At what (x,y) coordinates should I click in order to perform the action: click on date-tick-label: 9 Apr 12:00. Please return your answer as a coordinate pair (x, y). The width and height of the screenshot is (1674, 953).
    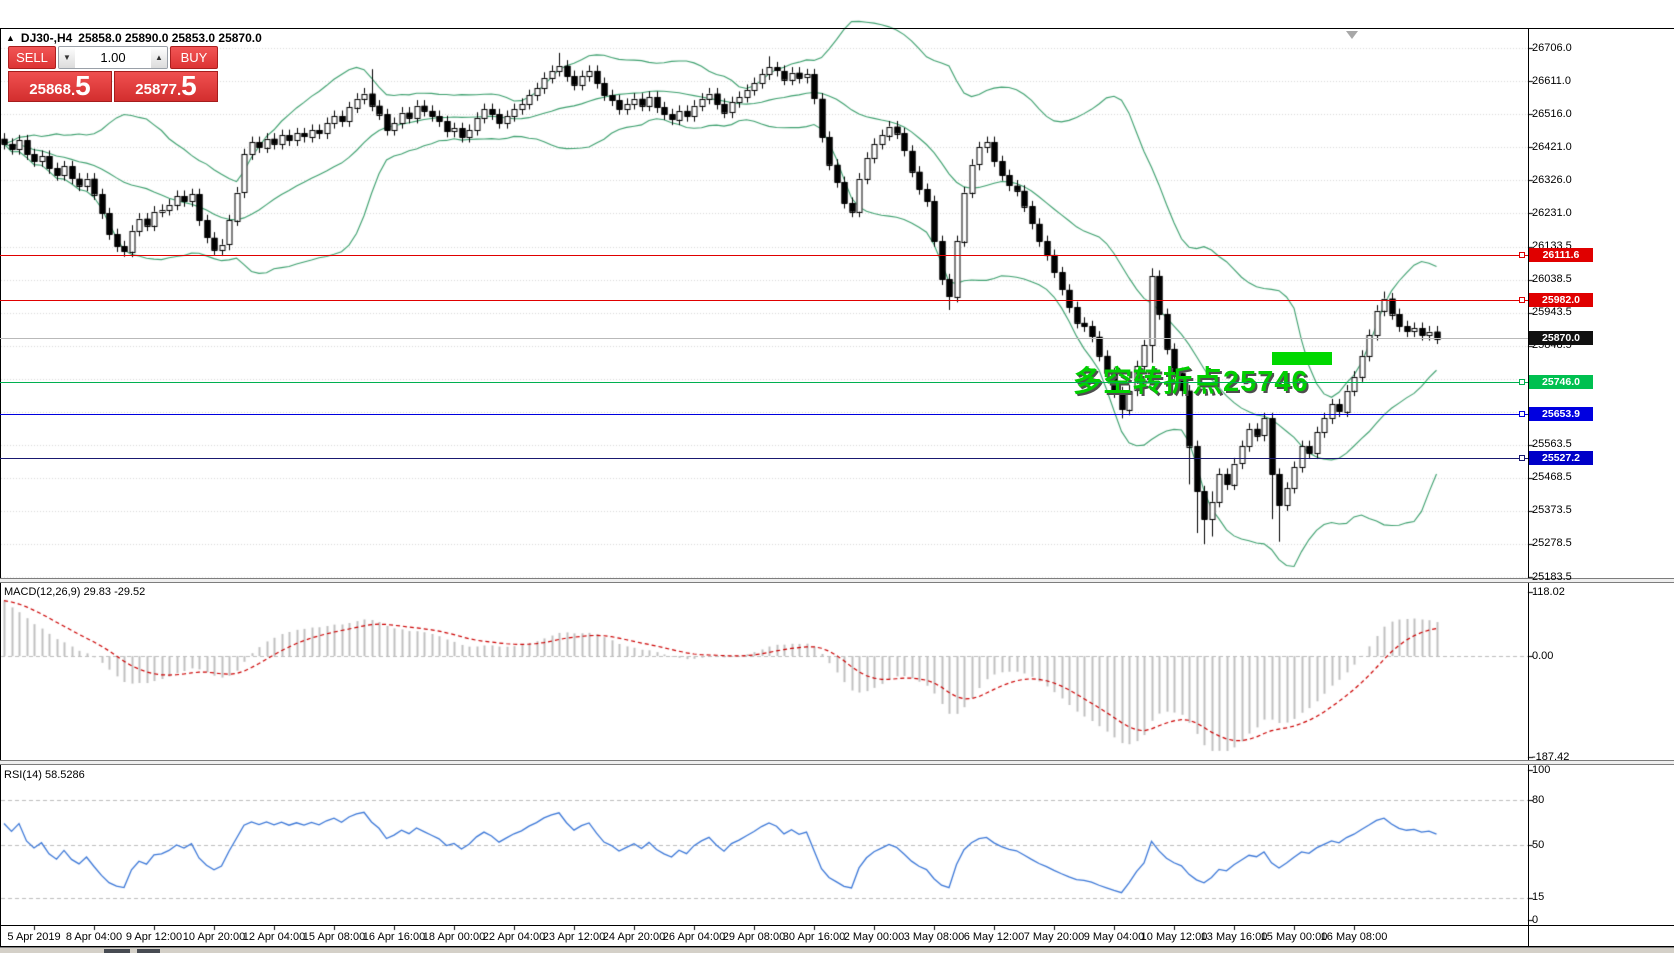
    Looking at the image, I should click on (154, 937).